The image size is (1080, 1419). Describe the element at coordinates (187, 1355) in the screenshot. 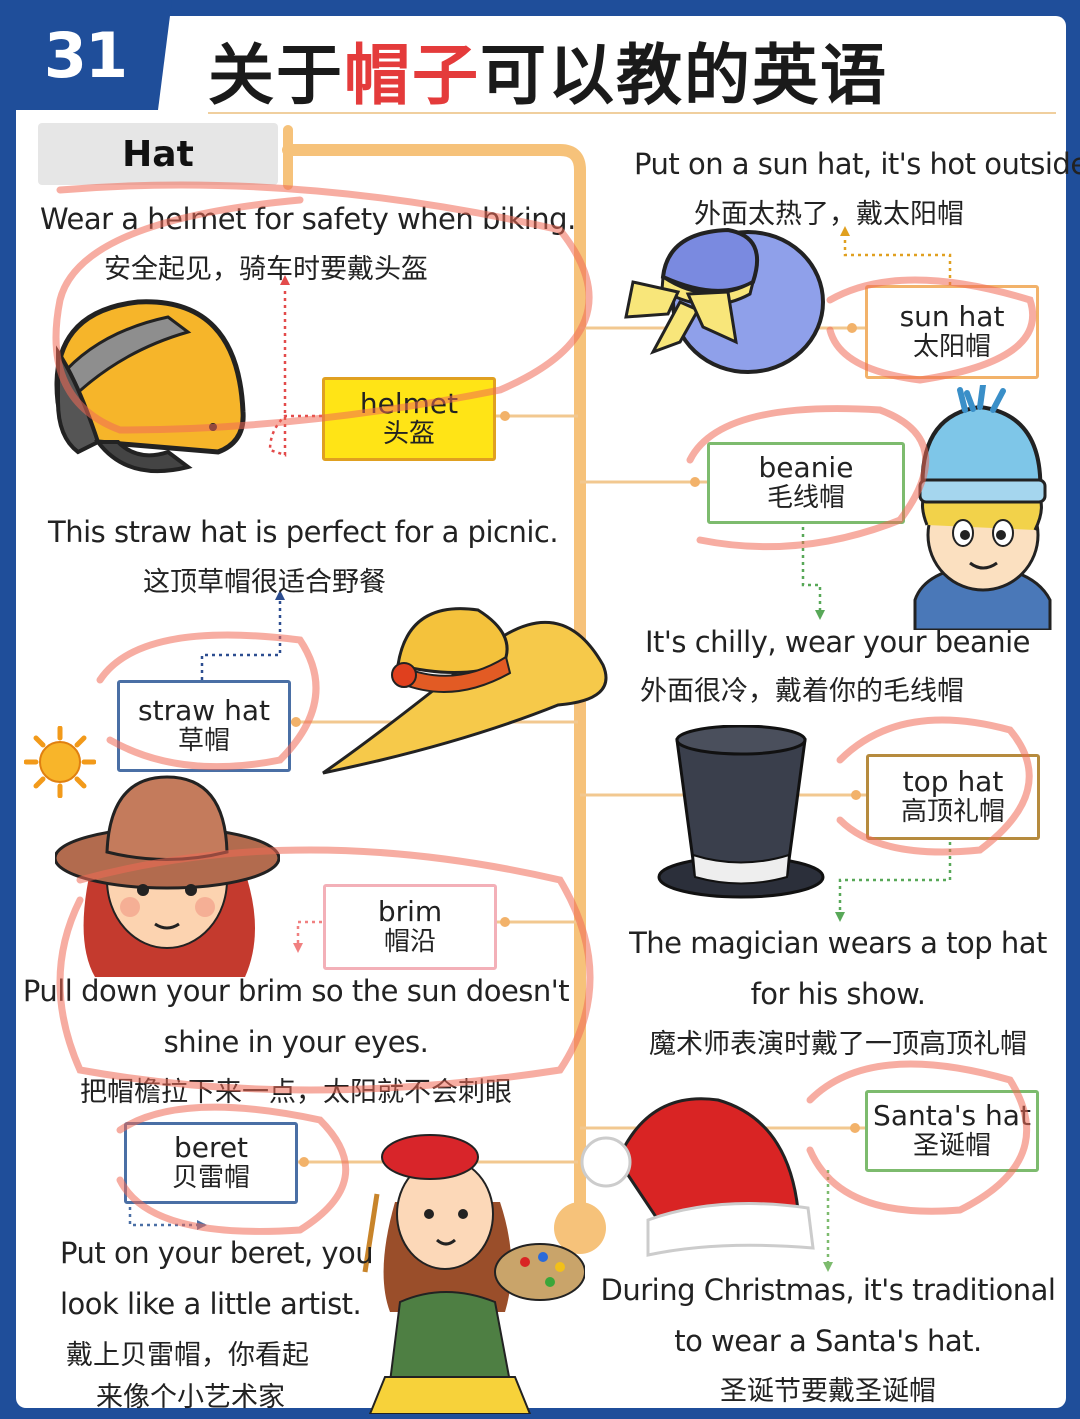

I see `beret-sentence-zh-1: 戴上贝雷帽，你看起` at that location.